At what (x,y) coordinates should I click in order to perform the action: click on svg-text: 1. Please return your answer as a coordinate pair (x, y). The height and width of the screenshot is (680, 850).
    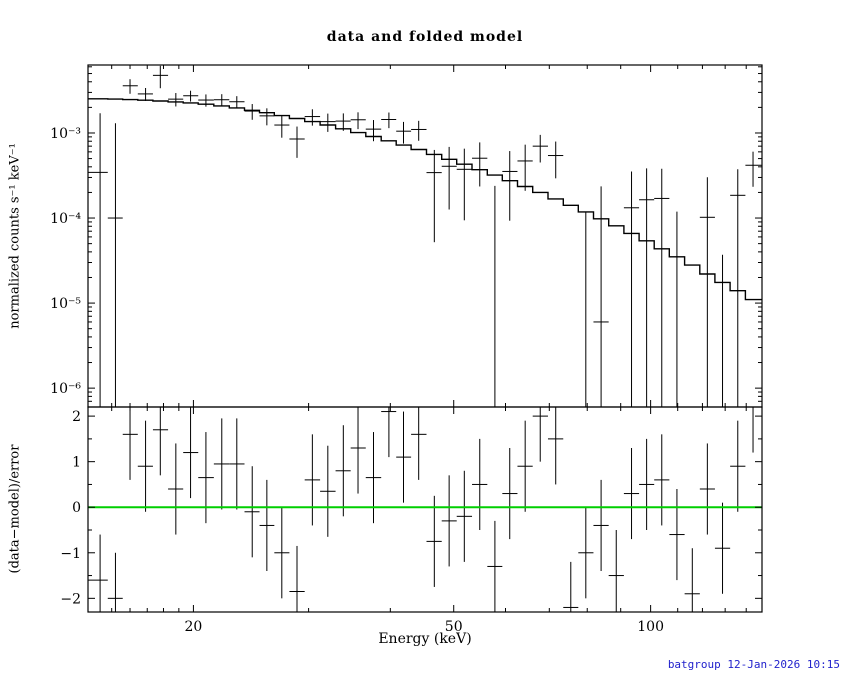
    Looking at the image, I should click on (76, 463).